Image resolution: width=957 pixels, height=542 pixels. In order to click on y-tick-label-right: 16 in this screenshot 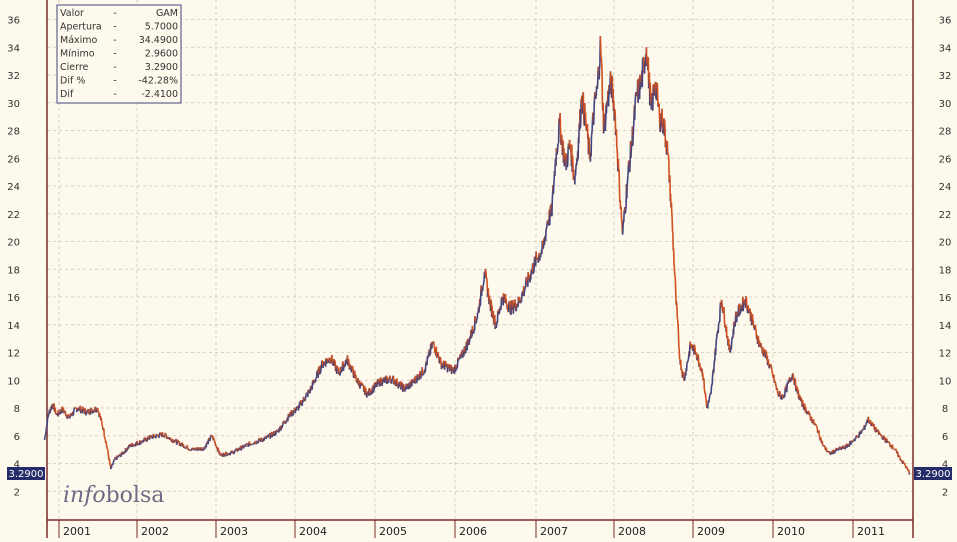, I will do `click(945, 298)`.